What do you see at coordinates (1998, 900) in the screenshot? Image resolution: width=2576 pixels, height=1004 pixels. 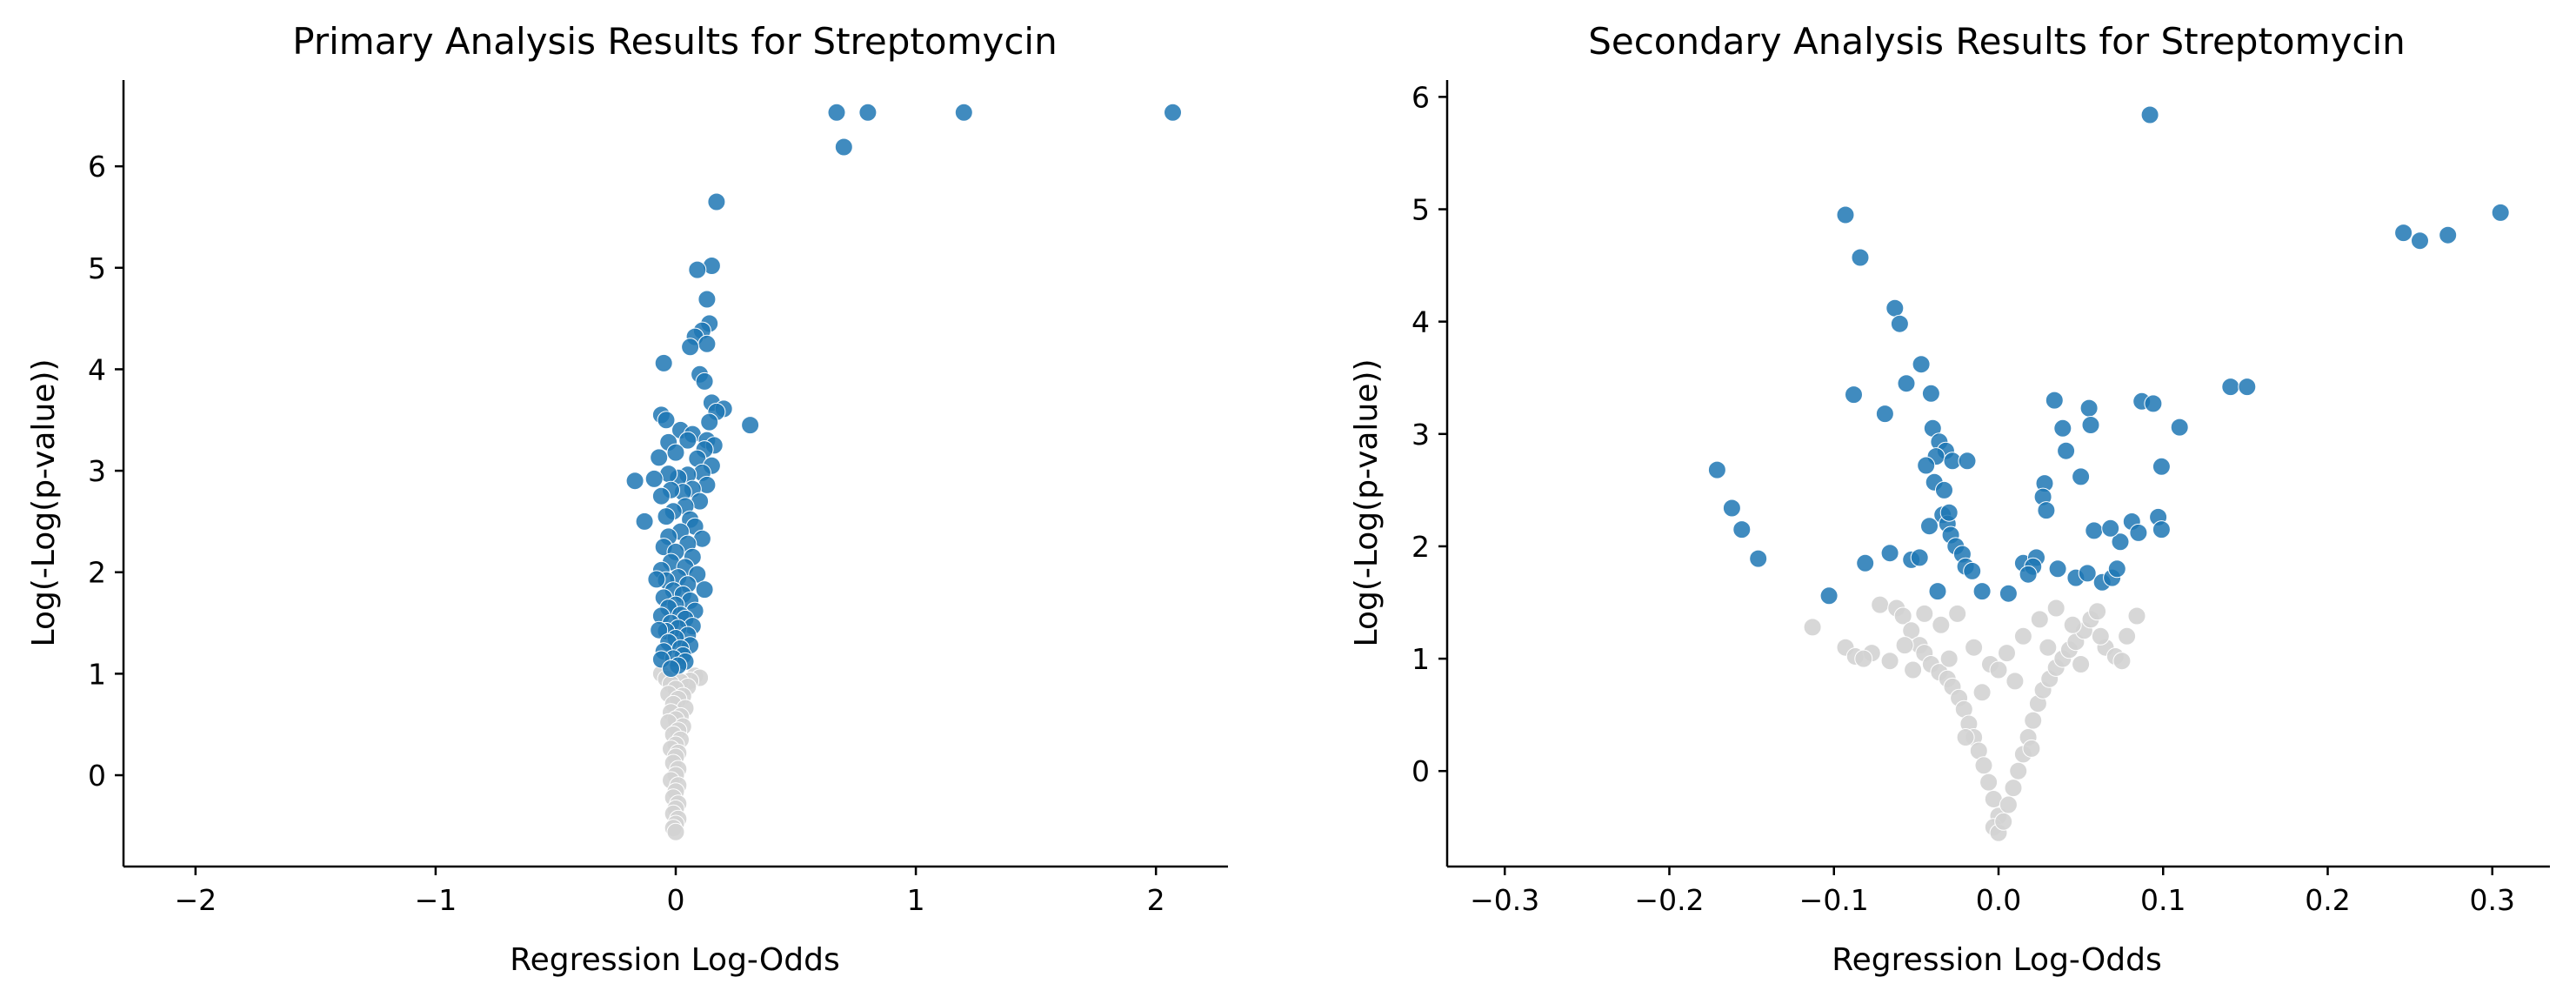 I see `x-tick-label: 0.0` at bounding box center [1998, 900].